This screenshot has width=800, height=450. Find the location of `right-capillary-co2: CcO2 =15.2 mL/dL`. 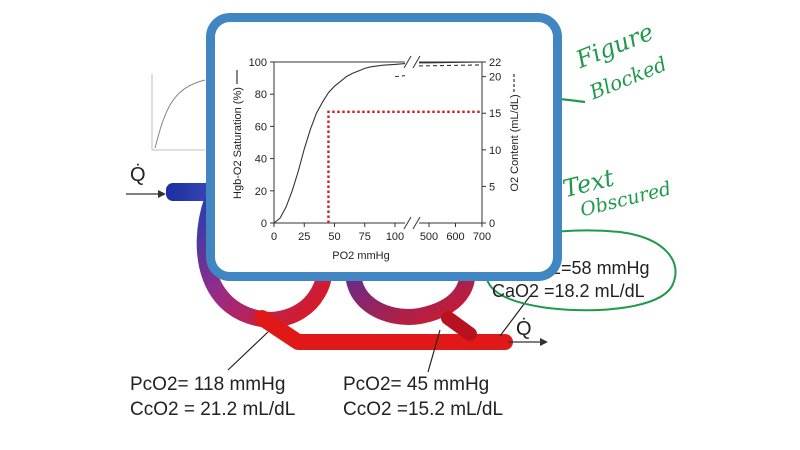

right-capillary-co2: CcO2 =15.2 mL/dL is located at coordinates (423, 409).